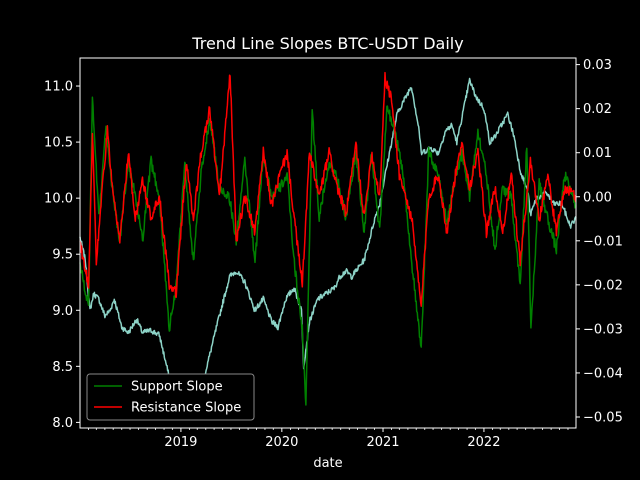 The image size is (640, 480). I want to click on left-y-axis: 8.0 8.5 9.0 9.5 10.0 10.5 11.0, so click(62, 255).